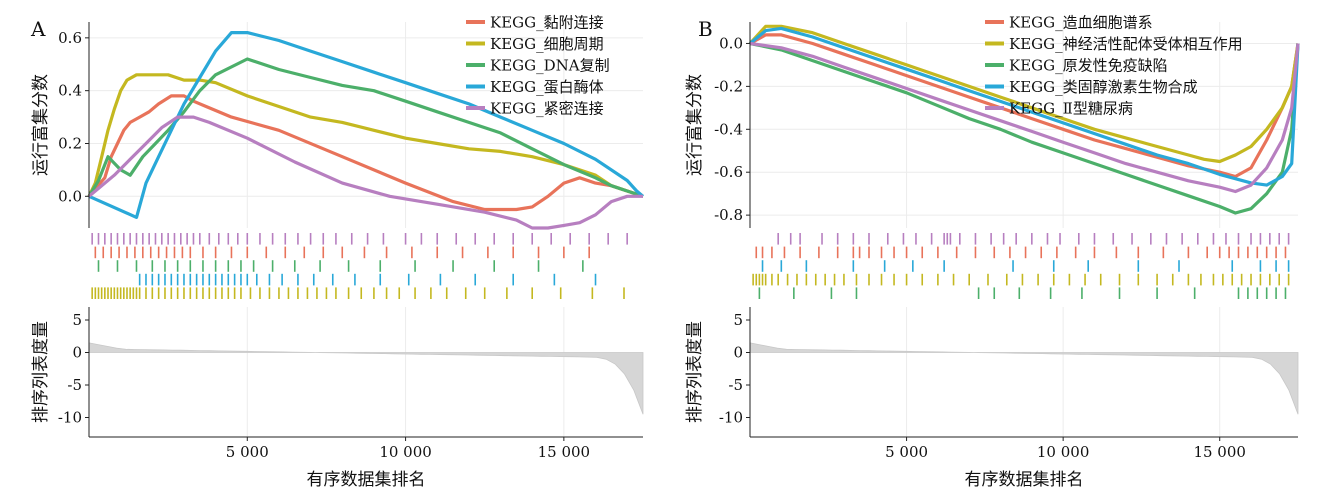 The height and width of the screenshot is (494, 1342). Describe the element at coordinates (728, 215) in the screenshot. I see `es-y-tick-label: -0.8` at that location.